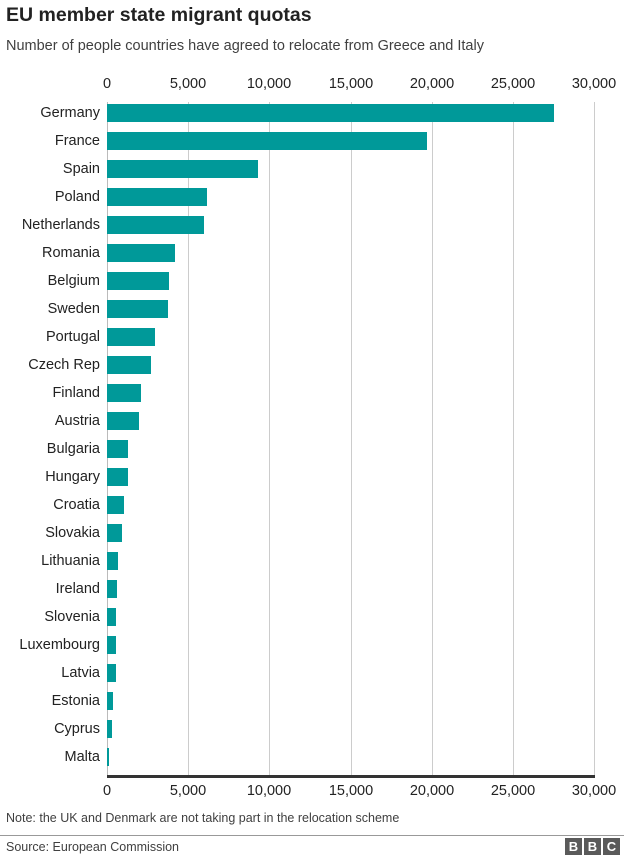 The image size is (624, 860). I want to click on bar-sweden, so click(138, 309).